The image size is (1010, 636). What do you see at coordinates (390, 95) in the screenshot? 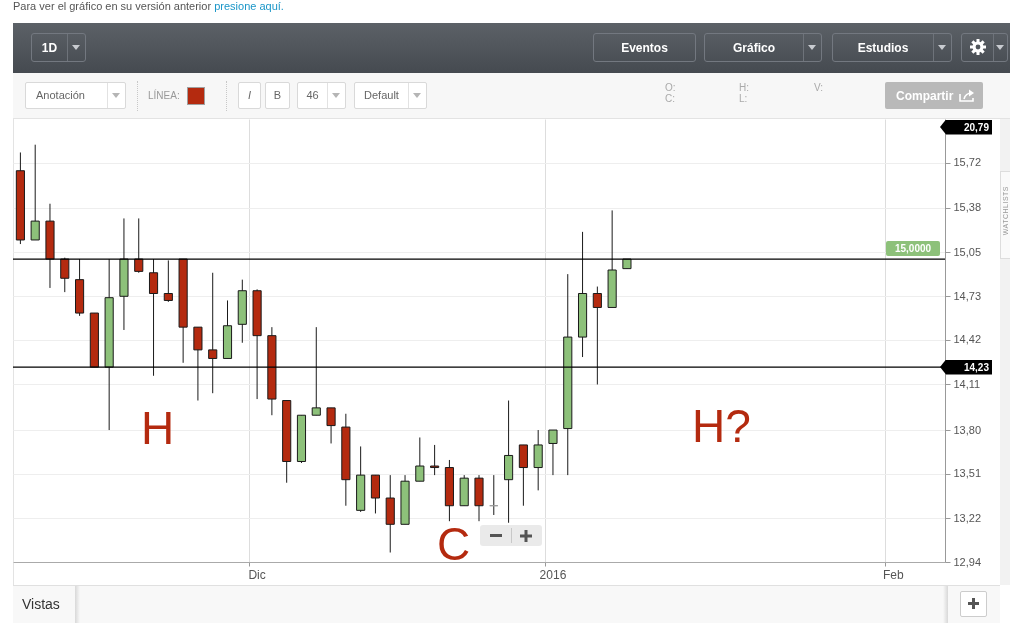
I see `dropdown-button: Default` at bounding box center [390, 95].